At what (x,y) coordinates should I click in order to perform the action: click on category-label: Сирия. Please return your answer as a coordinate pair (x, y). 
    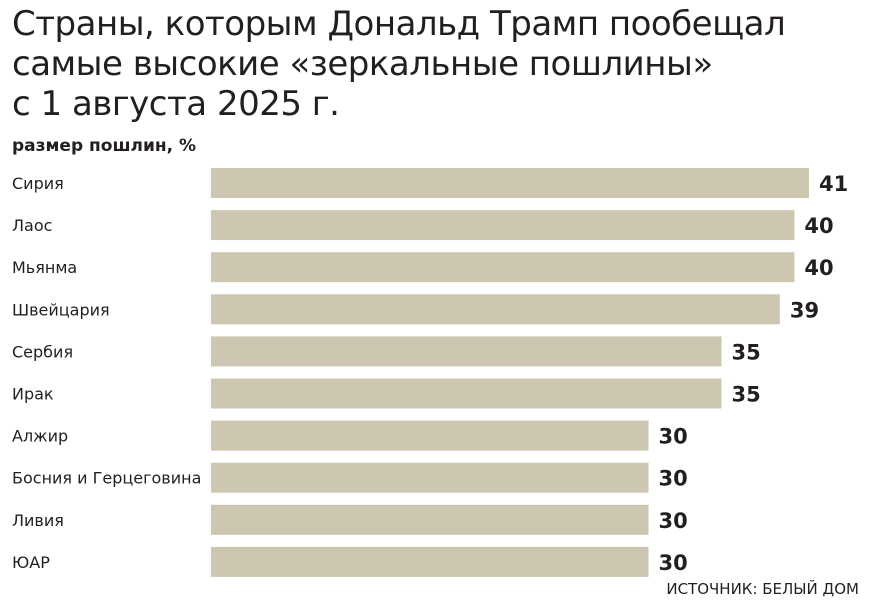
    Looking at the image, I should click on (38, 183).